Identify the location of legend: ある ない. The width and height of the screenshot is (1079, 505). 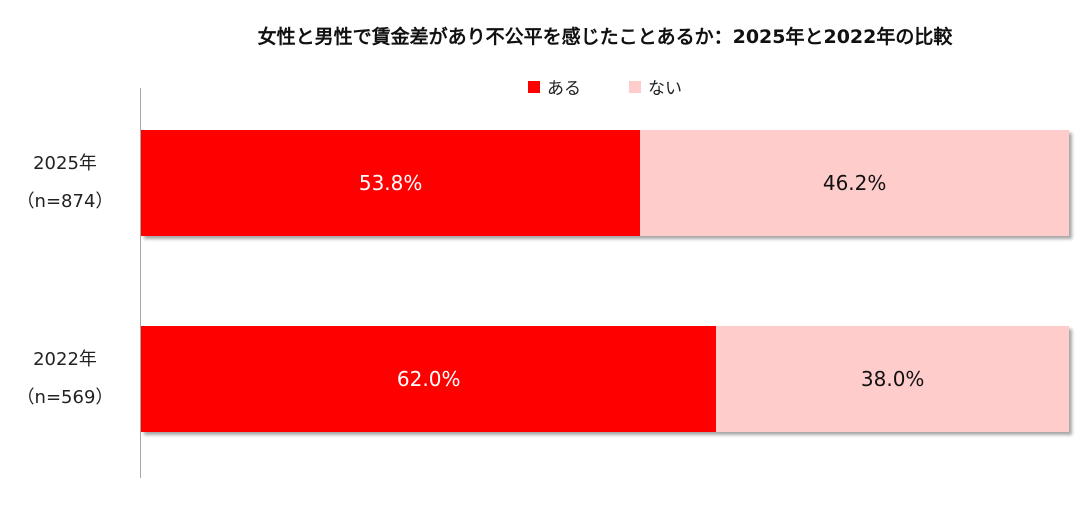
(629, 86).